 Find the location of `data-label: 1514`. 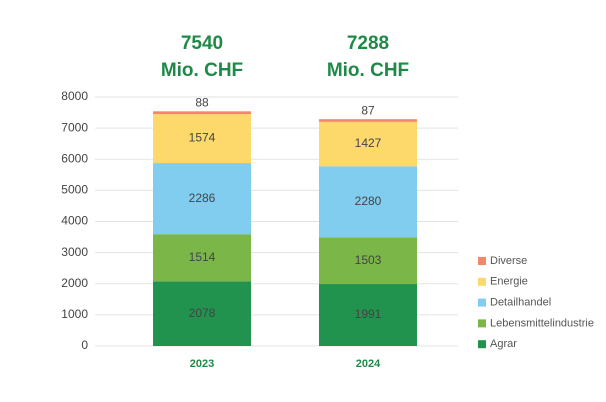

data-label: 1514 is located at coordinates (202, 257).